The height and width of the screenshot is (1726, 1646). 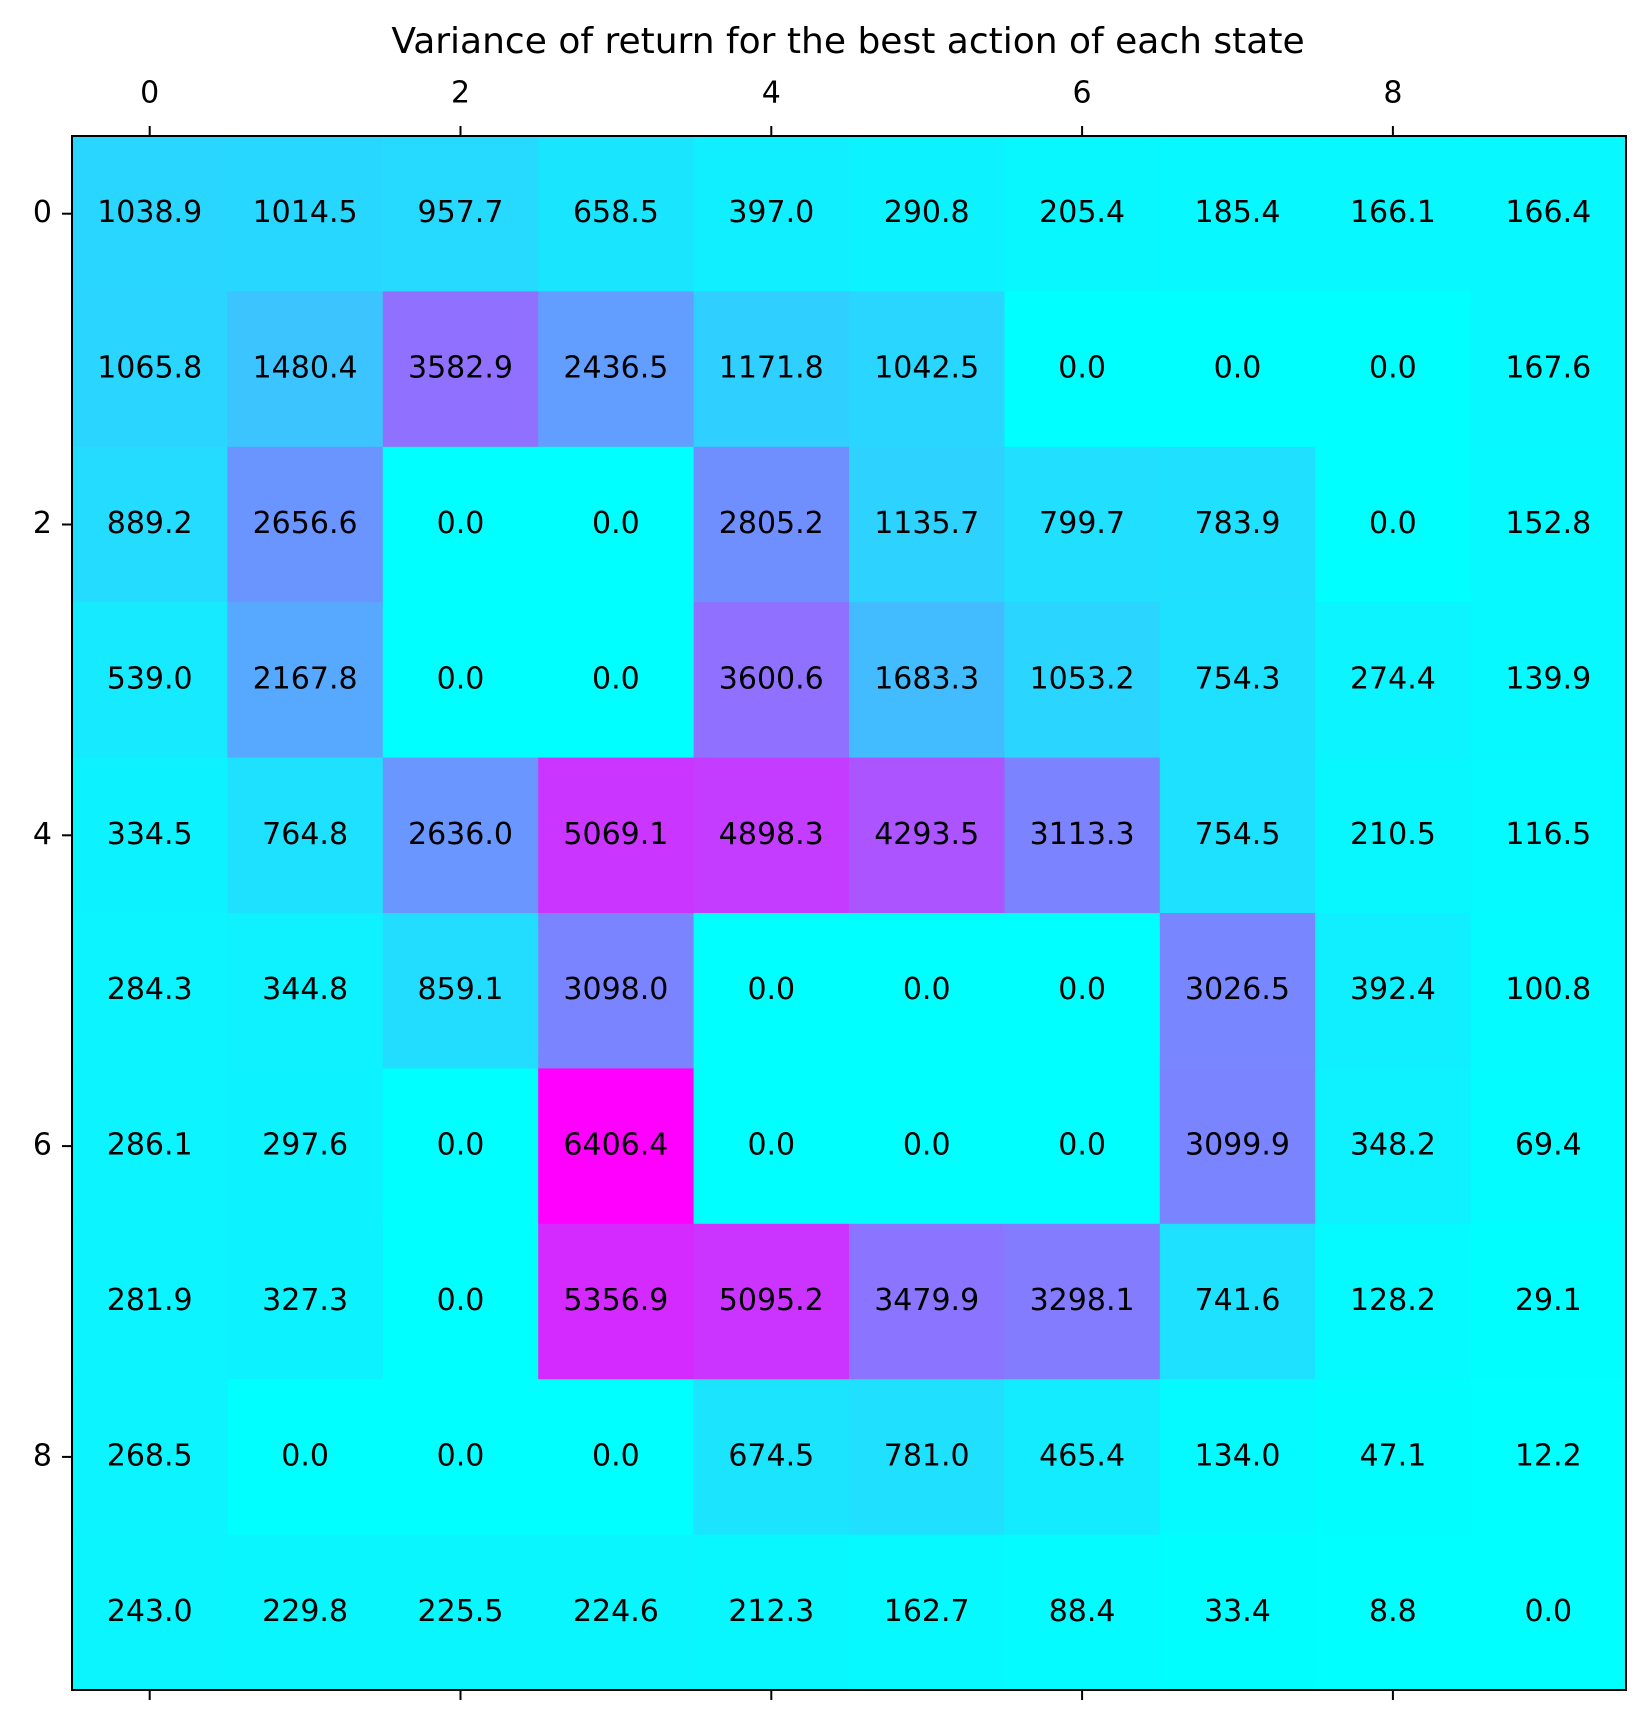 What do you see at coordinates (149, 368) in the screenshot?
I see `cell-value-label-r1-c0: 1065.8` at bounding box center [149, 368].